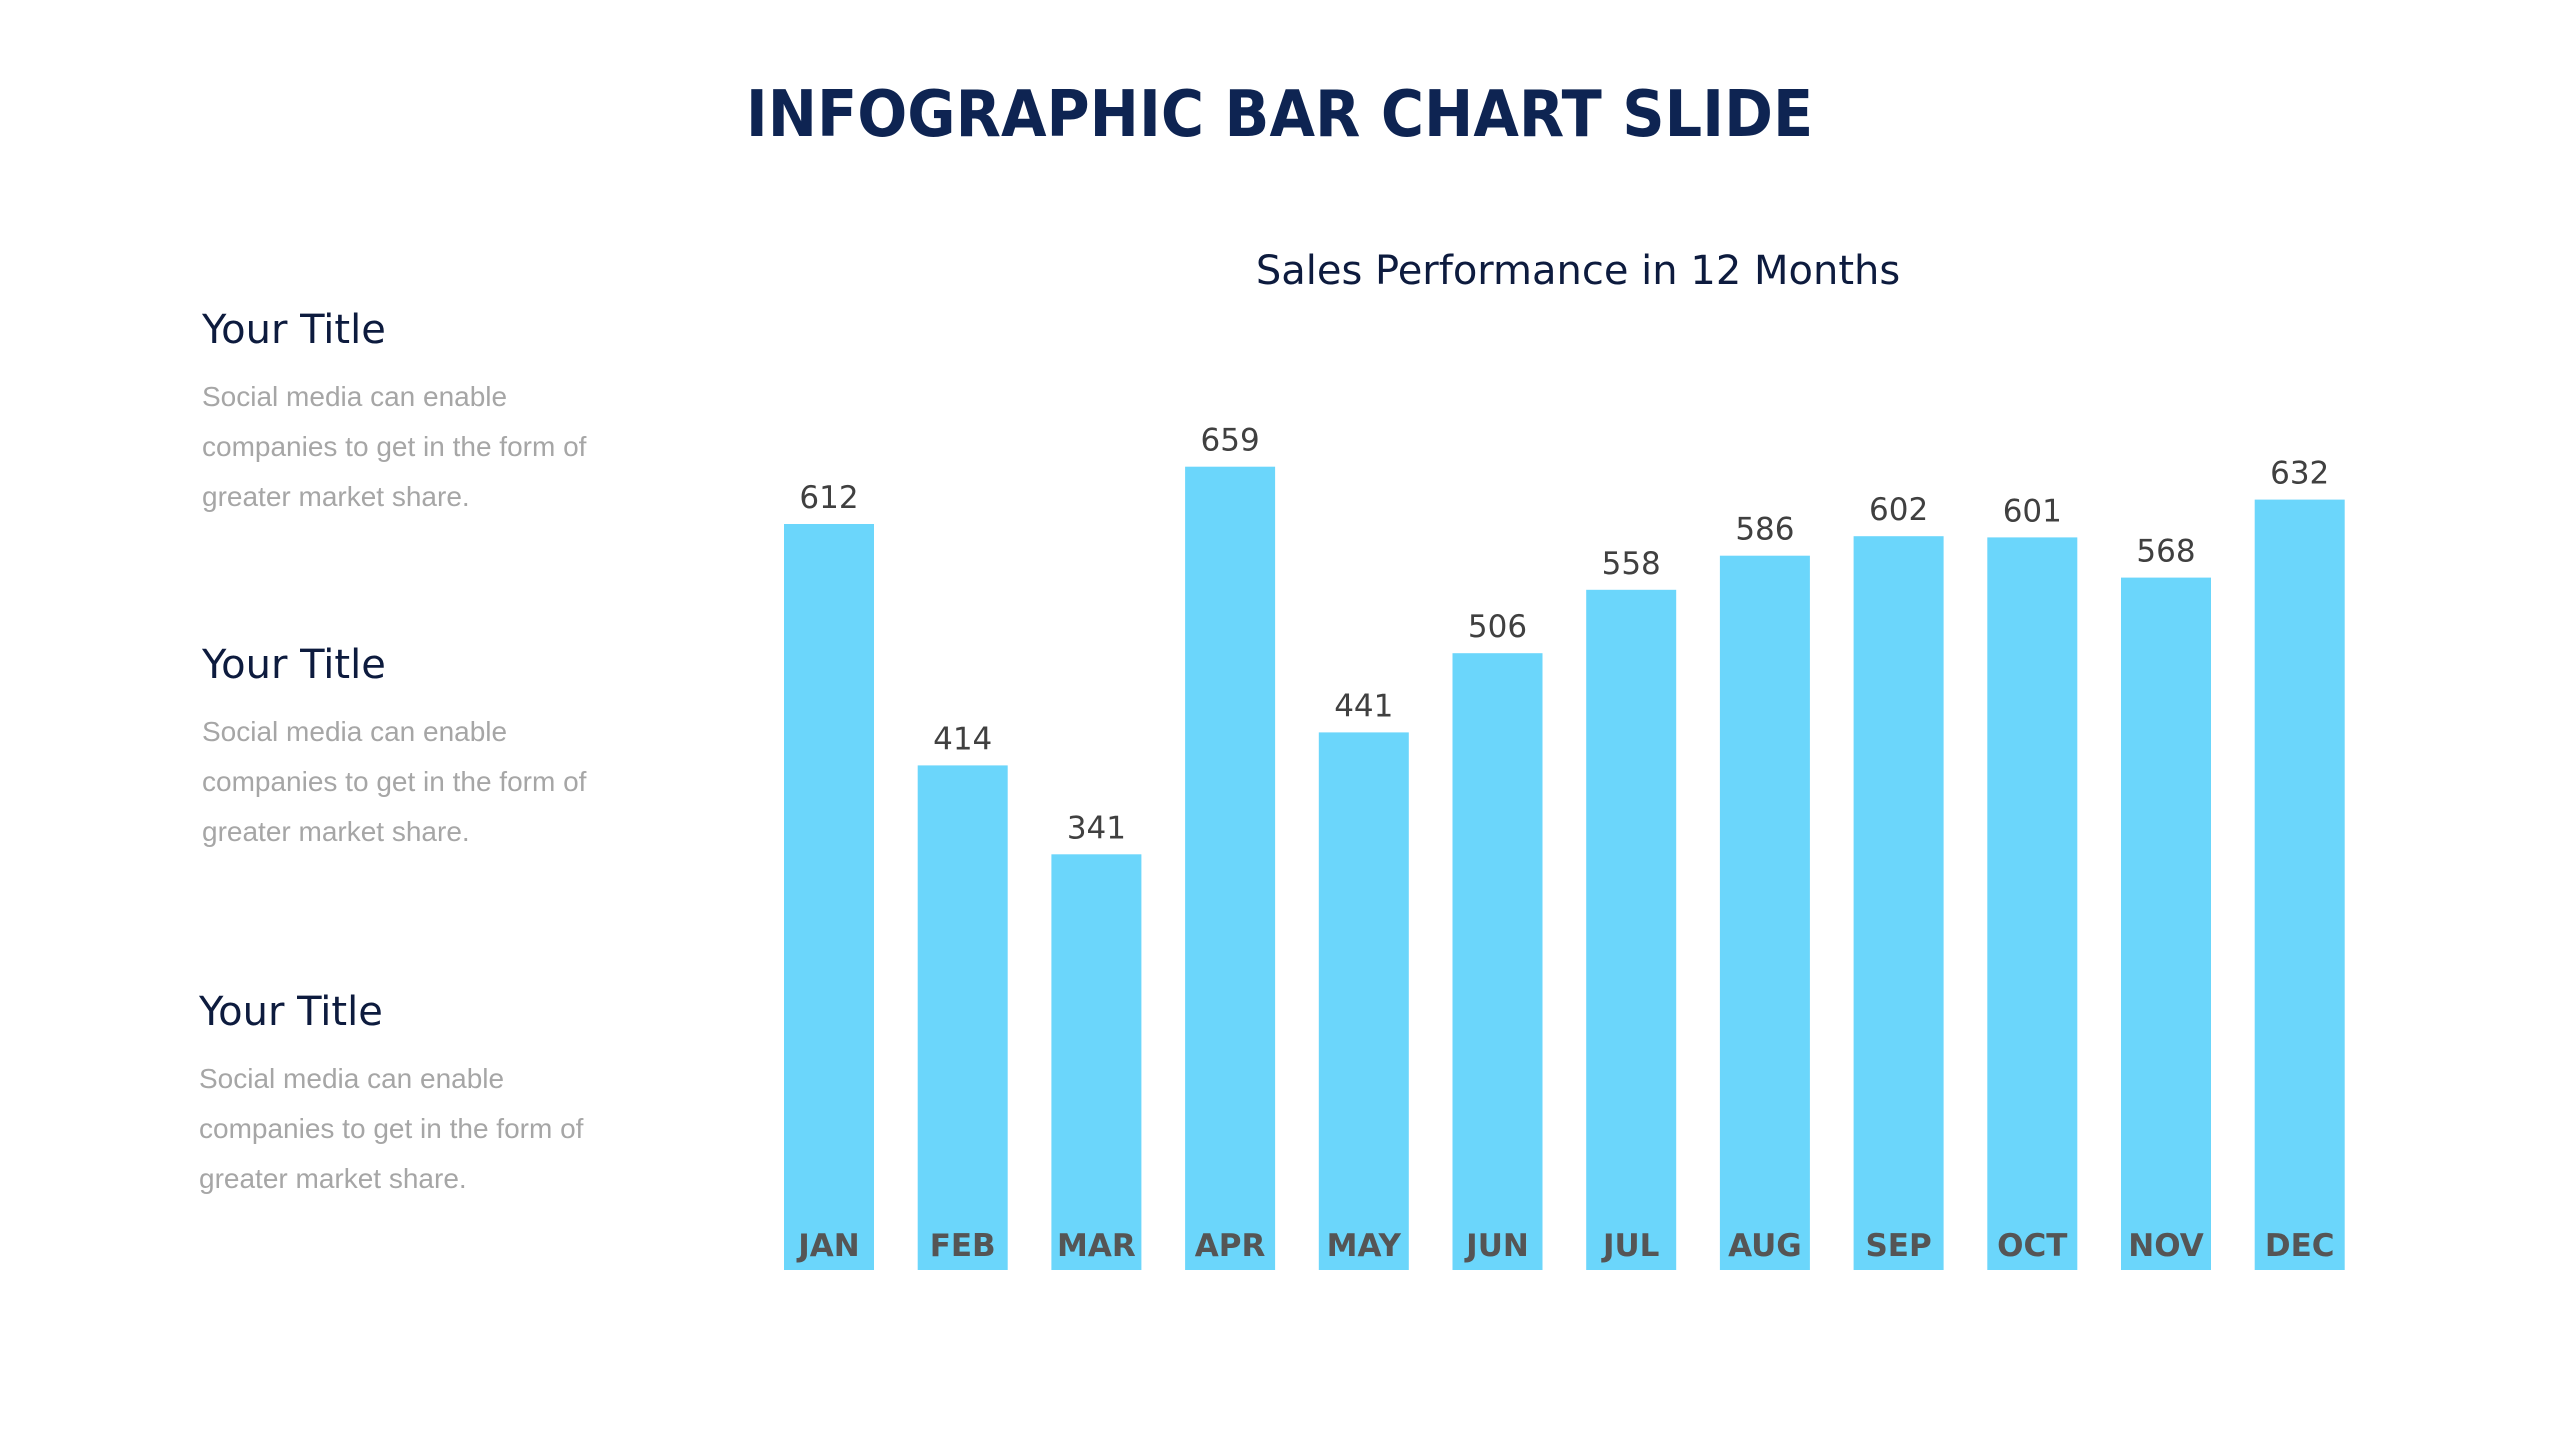 This screenshot has width=2559, height=1440. What do you see at coordinates (1898, 510) in the screenshot?
I see `value-label: 602` at bounding box center [1898, 510].